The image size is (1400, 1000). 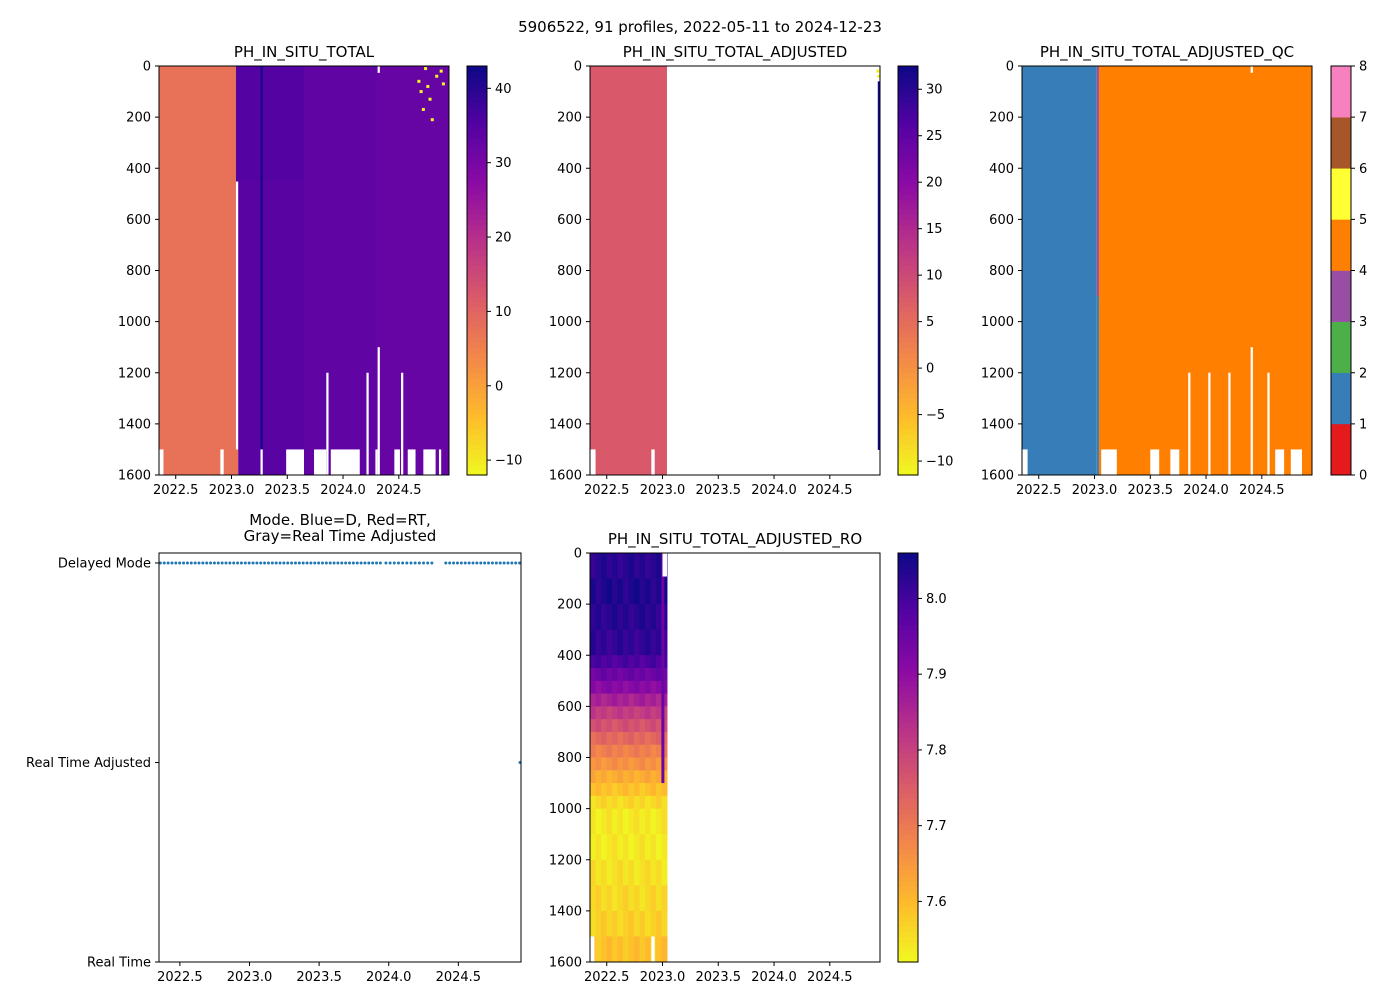 I want to click on y-tick-label: 200, so click(x=569, y=605).